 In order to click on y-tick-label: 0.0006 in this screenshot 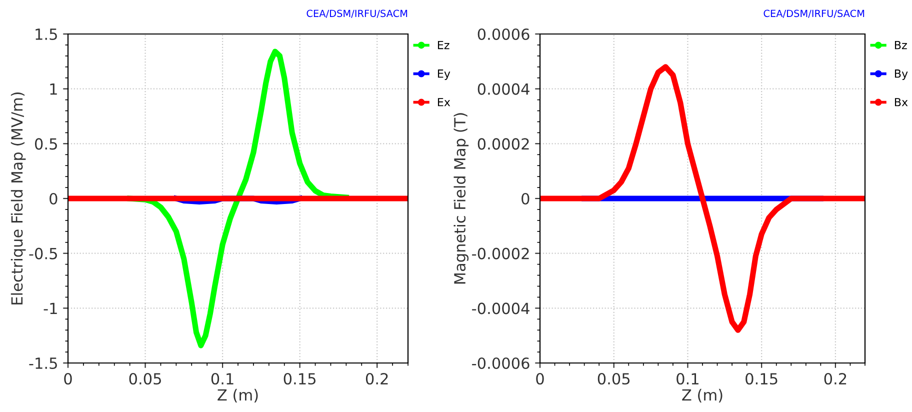, I will do `click(504, 34)`.